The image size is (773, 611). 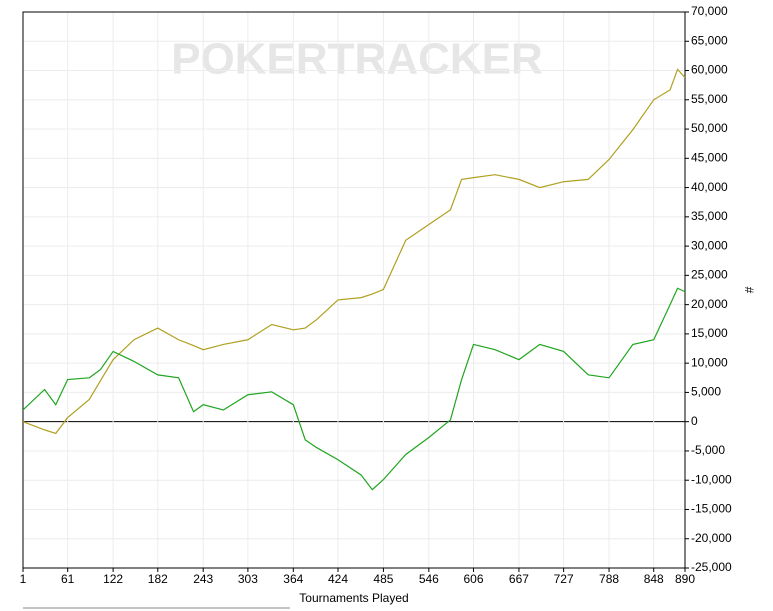 I want to click on x-tick-label: 890, so click(x=685, y=579).